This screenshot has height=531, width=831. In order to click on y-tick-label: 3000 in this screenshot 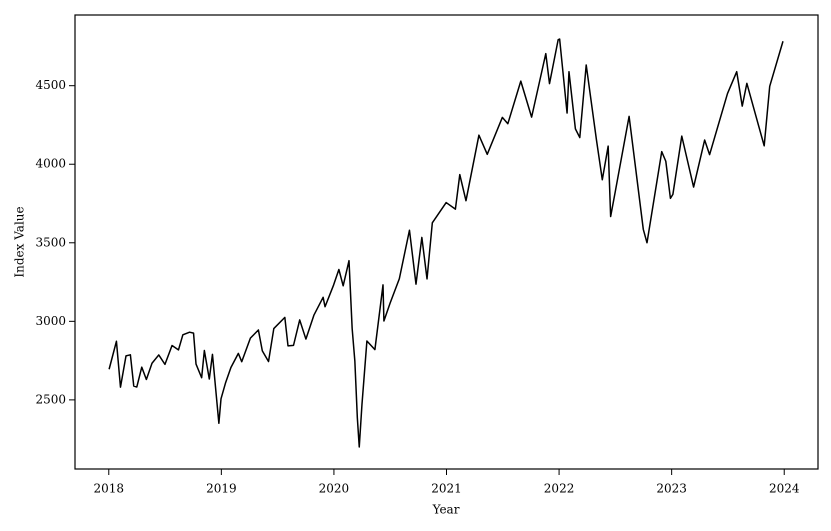, I will do `click(50, 321)`.